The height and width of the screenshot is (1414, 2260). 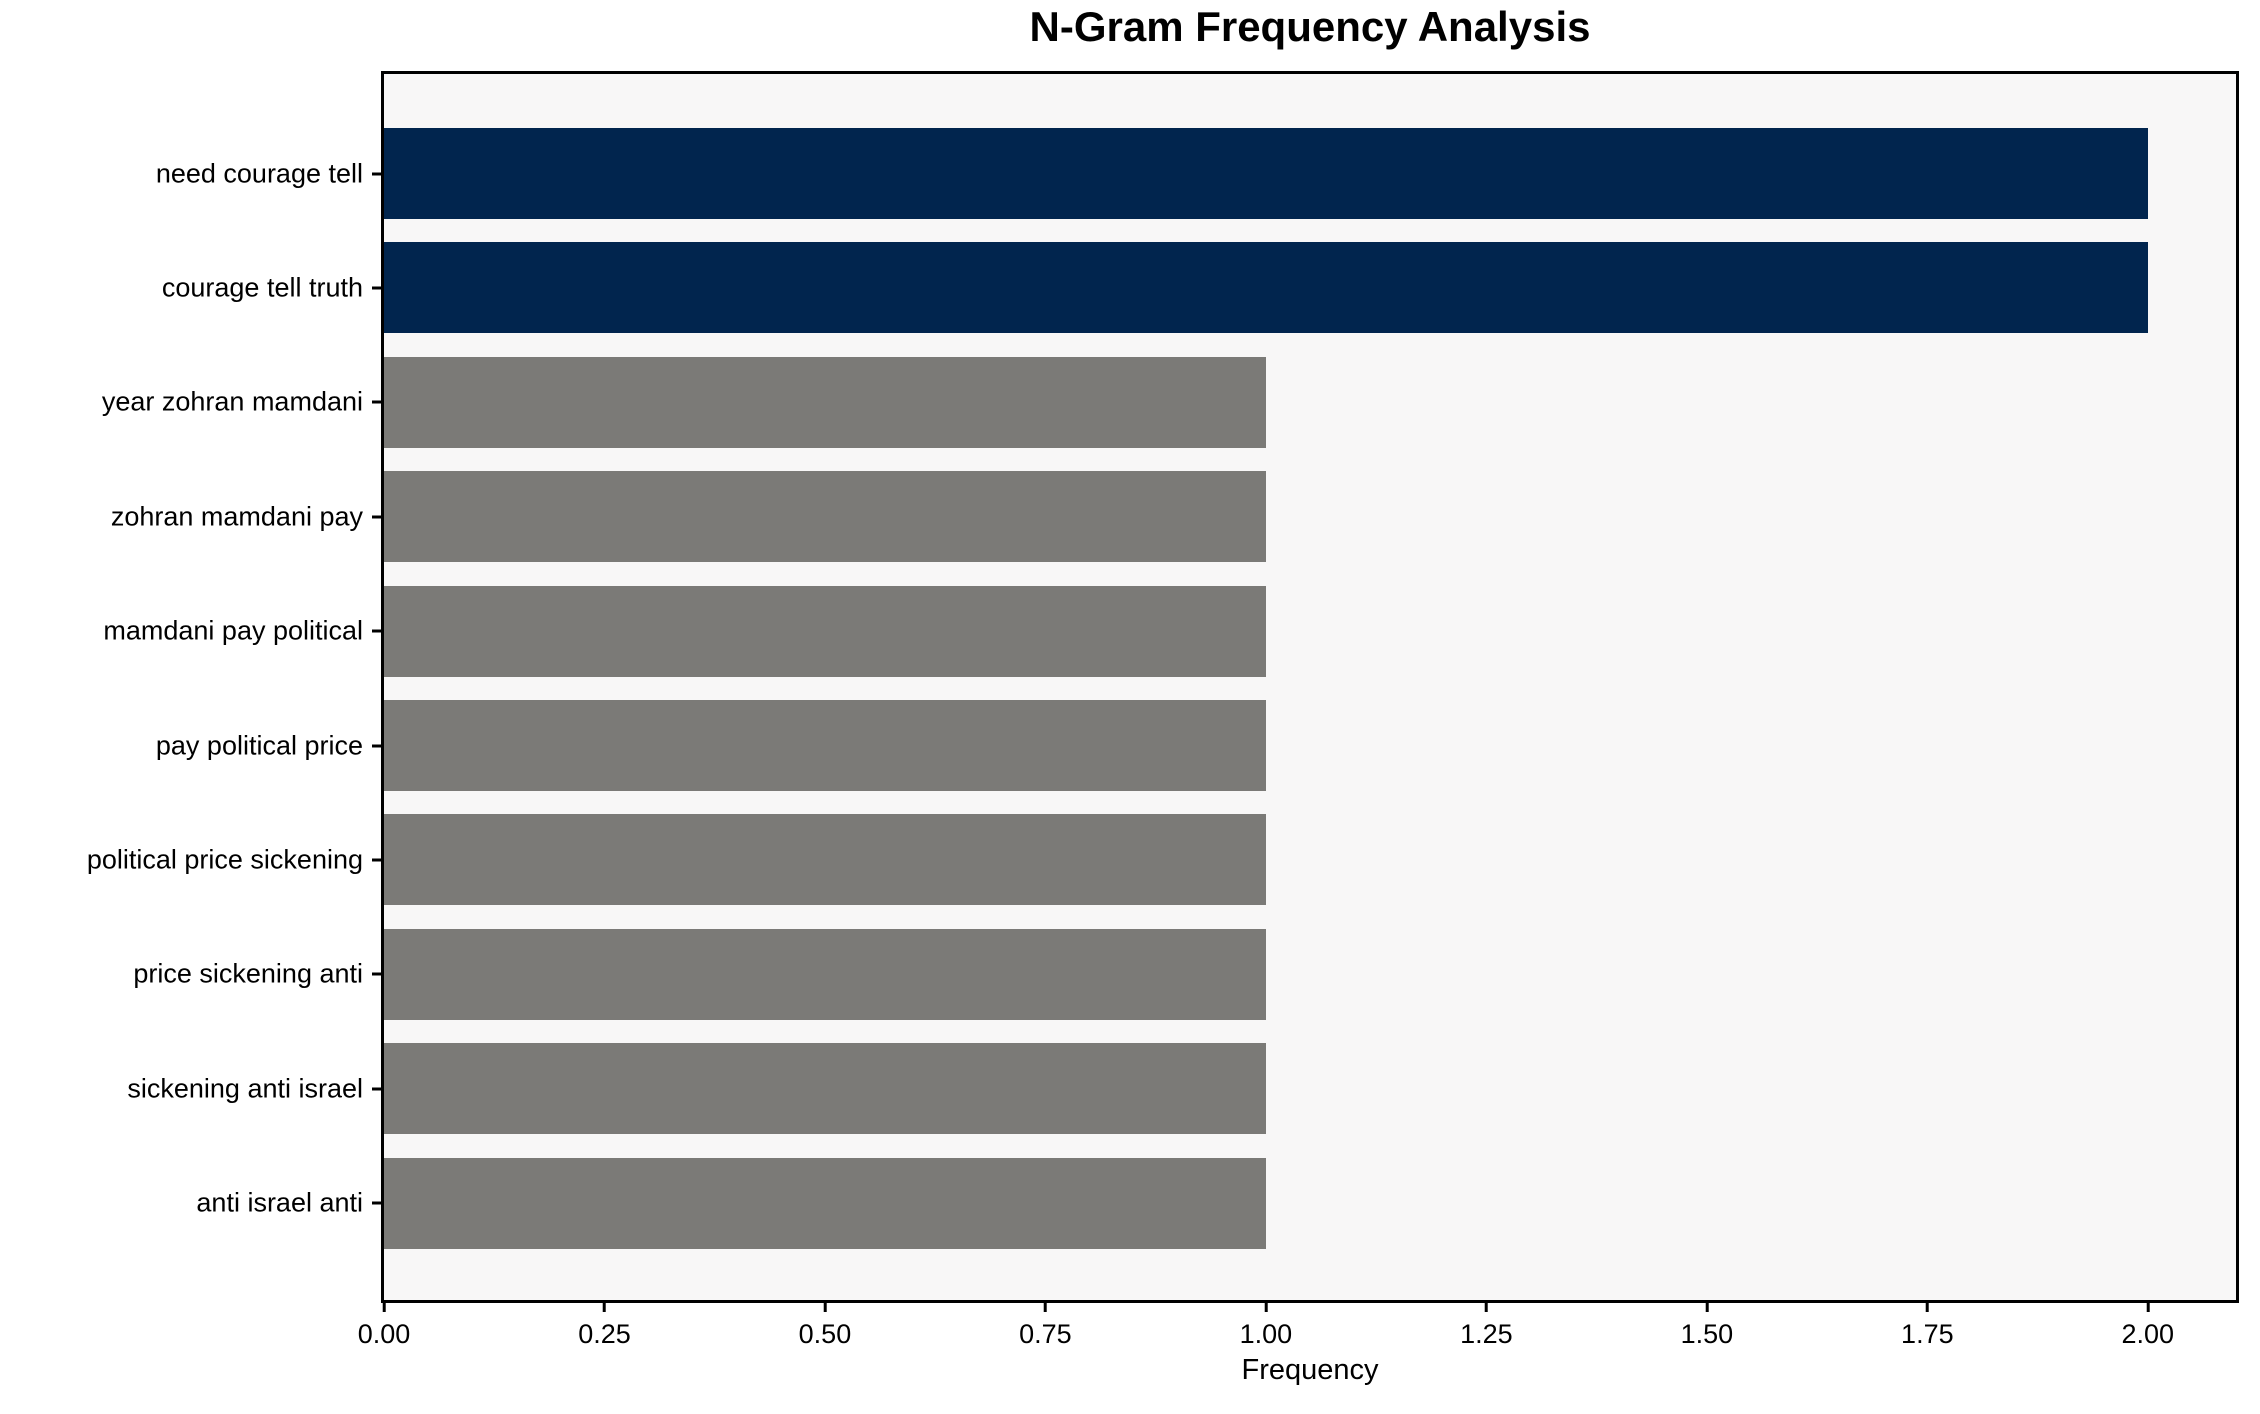 I want to click on xtick-2.00: 2.00, so click(x=2148, y=1325).